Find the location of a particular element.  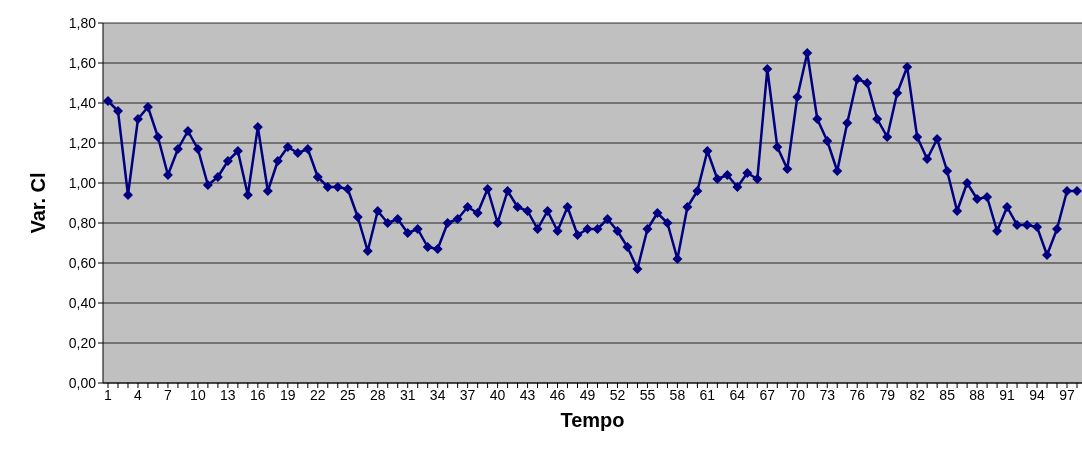

x-tick-label: 58 is located at coordinates (677, 394).